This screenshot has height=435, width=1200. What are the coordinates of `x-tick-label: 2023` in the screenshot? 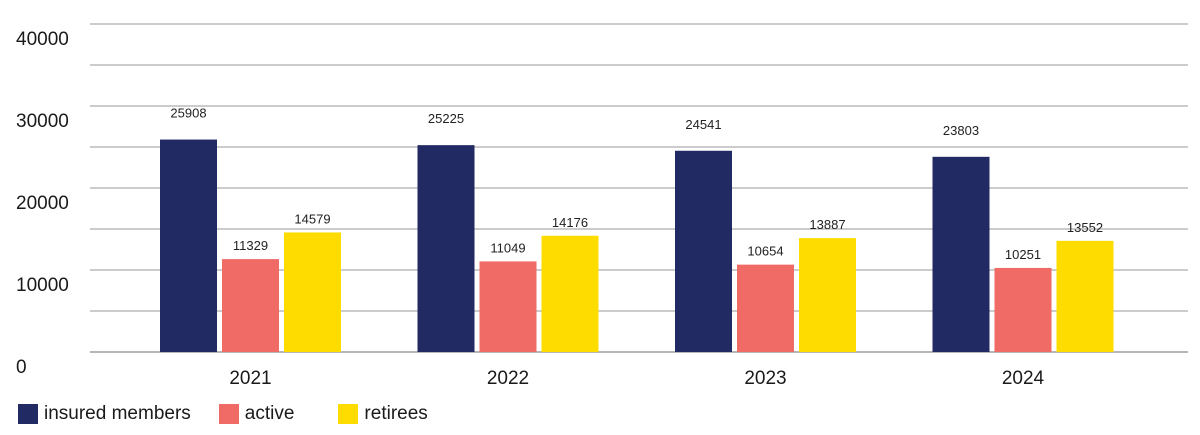 It's located at (765, 378).